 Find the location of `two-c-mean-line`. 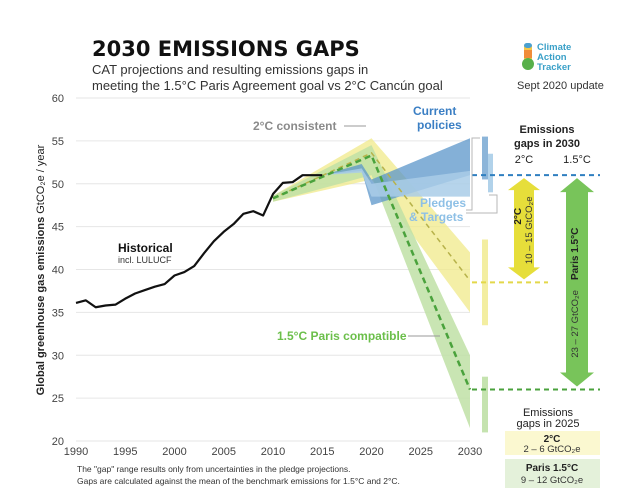

two-c-mean-line is located at coordinates (371, 216).